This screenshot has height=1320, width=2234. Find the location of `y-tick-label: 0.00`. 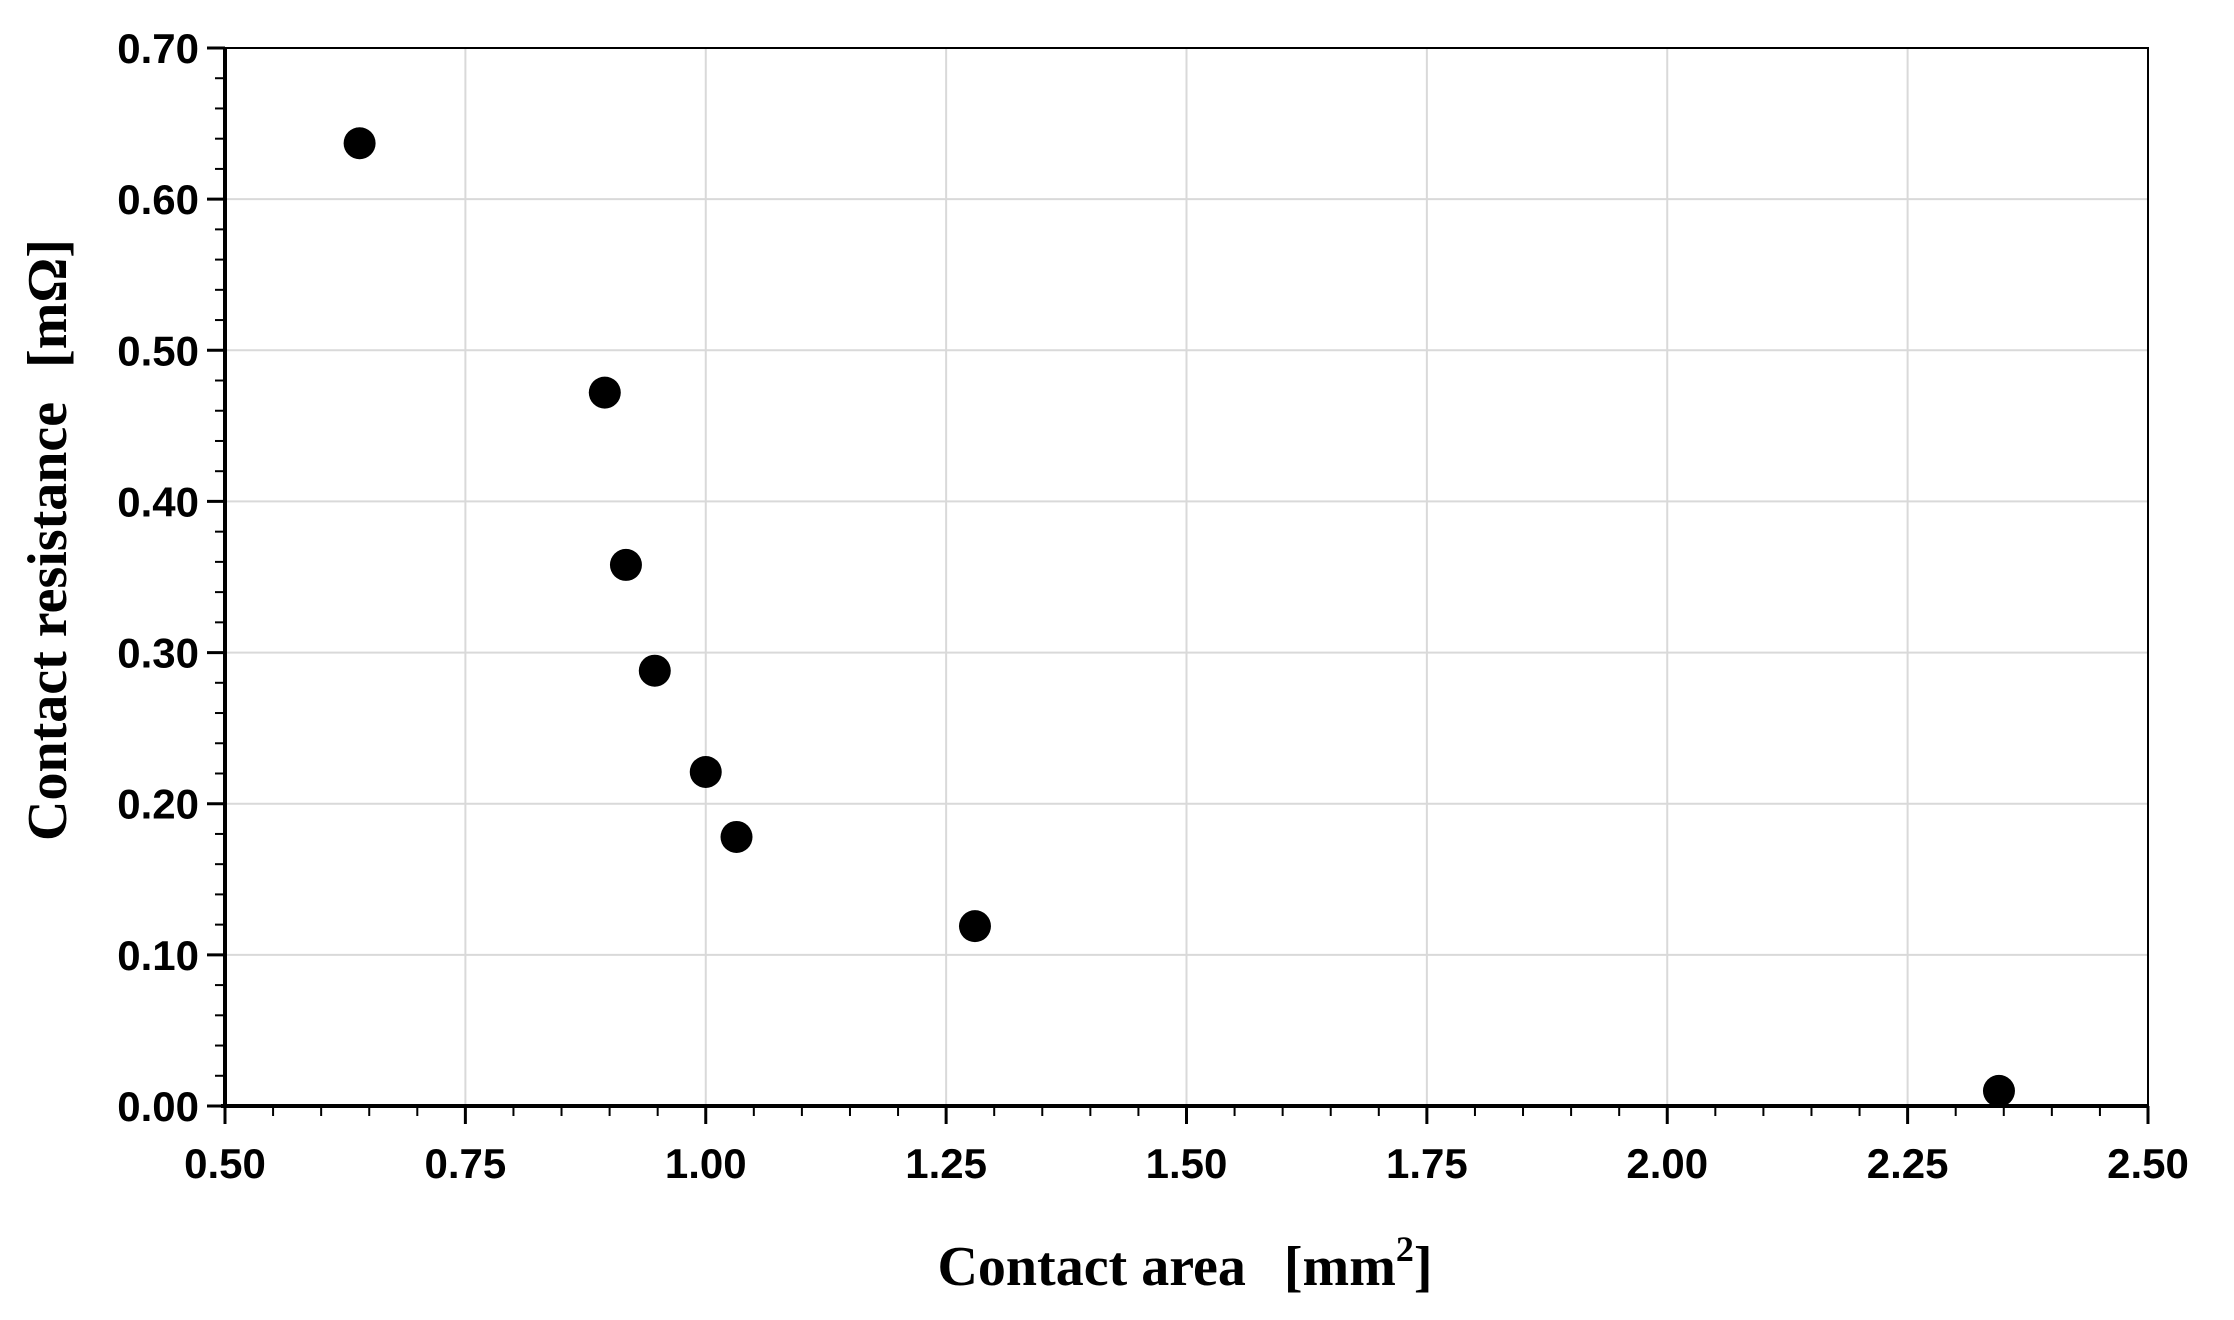

y-tick-label: 0.00 is located at coordinates (158, 1106).